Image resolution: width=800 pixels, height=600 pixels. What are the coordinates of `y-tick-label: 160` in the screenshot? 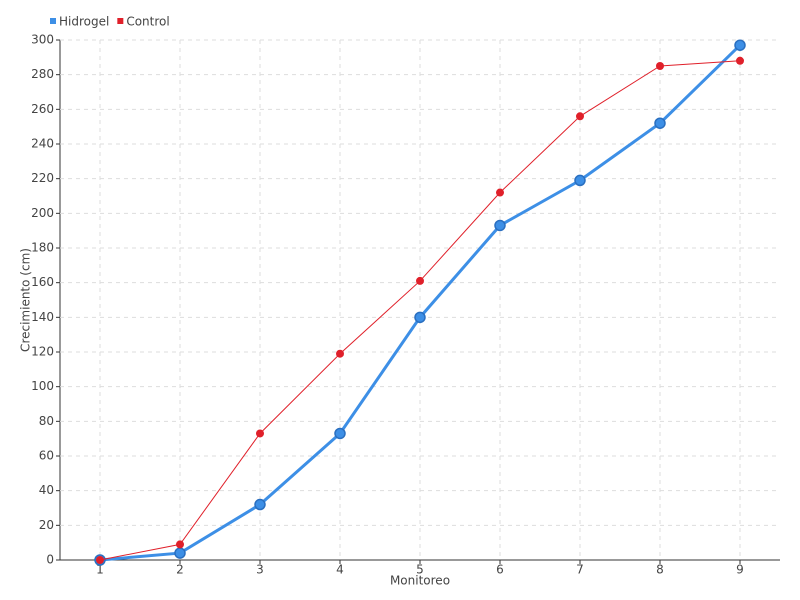 It's located at (42, 282).